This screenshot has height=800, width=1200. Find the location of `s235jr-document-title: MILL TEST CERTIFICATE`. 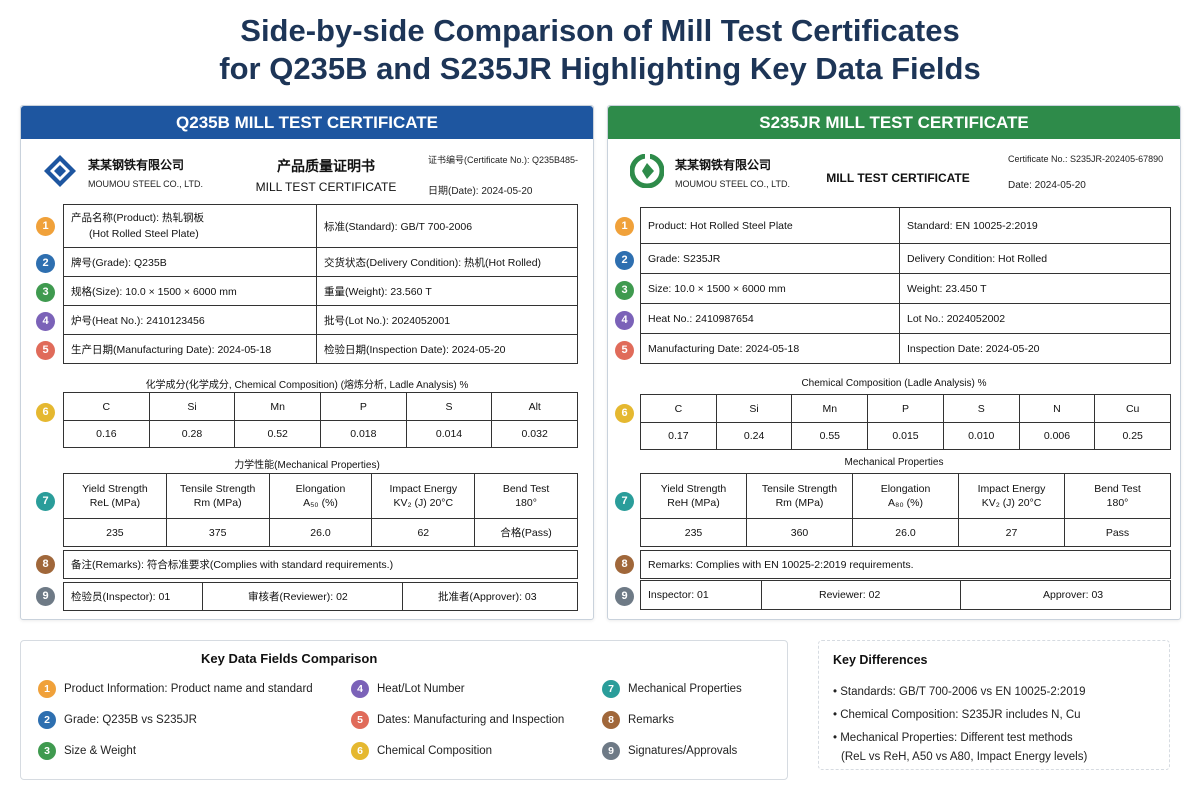

s235jr-document-title: MILL TEST CERTIFICATE is located at coordinates (898, 176).